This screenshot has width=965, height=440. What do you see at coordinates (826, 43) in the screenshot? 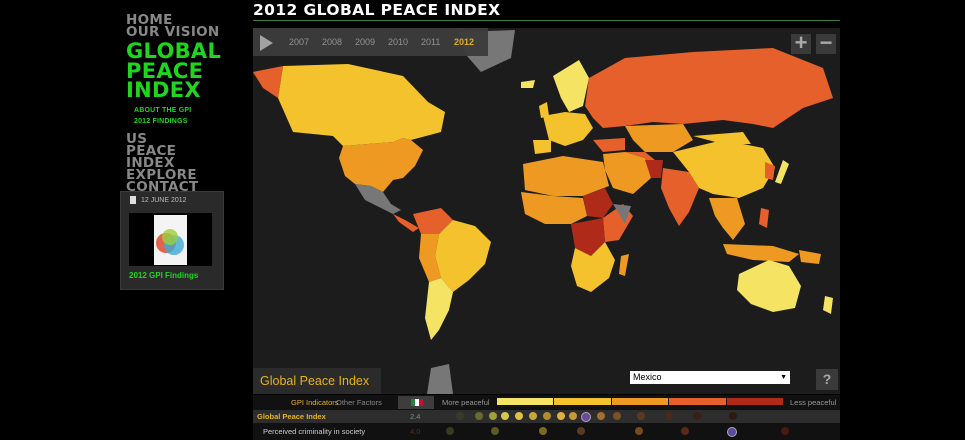
I see `zoom-out-button: −` at bounding box center [826, 43].